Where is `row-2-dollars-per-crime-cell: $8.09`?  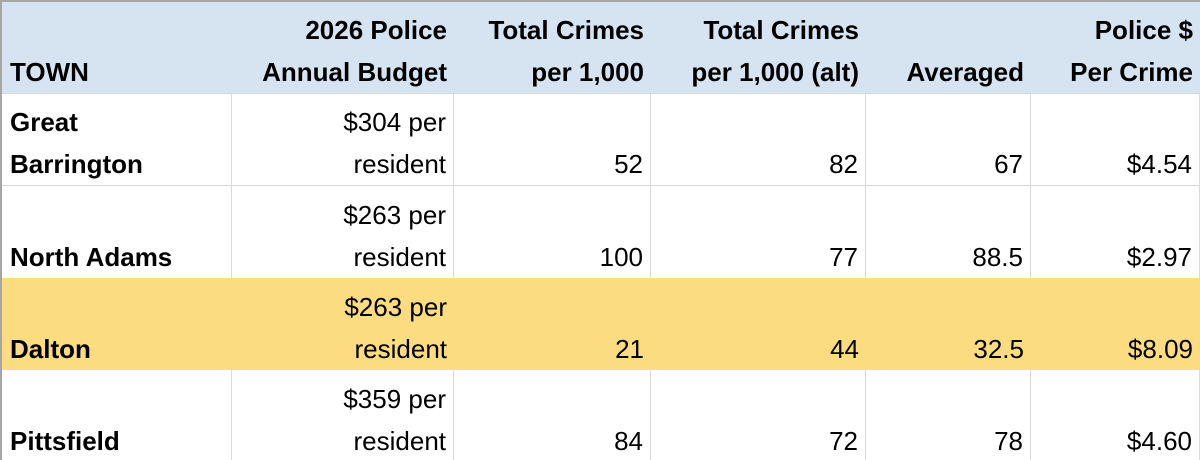 row-2-dollars-per-crime-cell: $8.09 is located at coordinates (1160, 349).